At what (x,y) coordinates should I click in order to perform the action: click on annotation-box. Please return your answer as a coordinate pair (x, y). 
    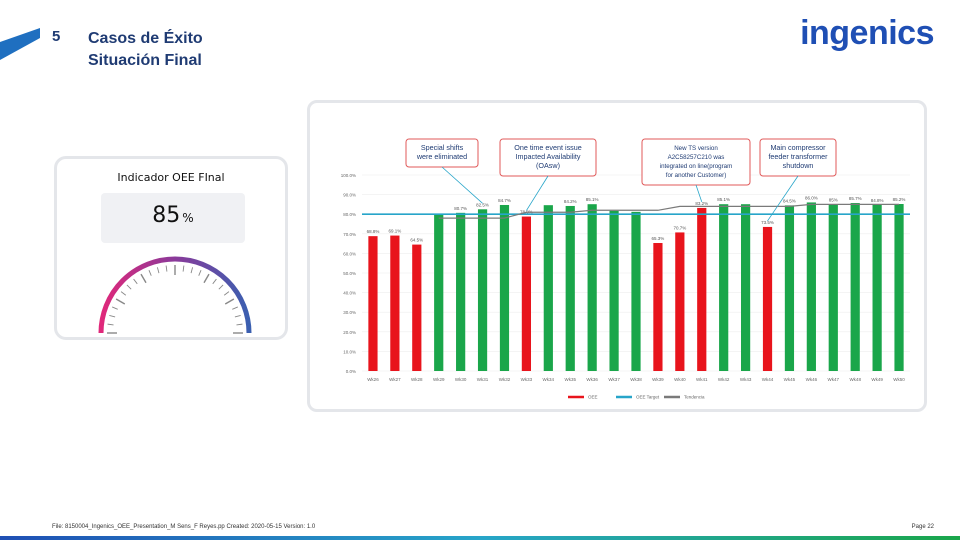
    Looking at the image, I should click on (442, 153).